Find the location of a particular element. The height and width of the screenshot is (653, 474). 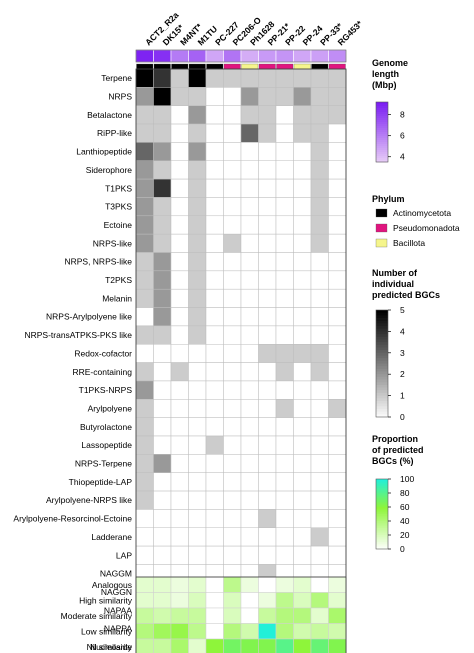

phylum-legend-label: Actinomycetota is located at coordinates (422, 213).